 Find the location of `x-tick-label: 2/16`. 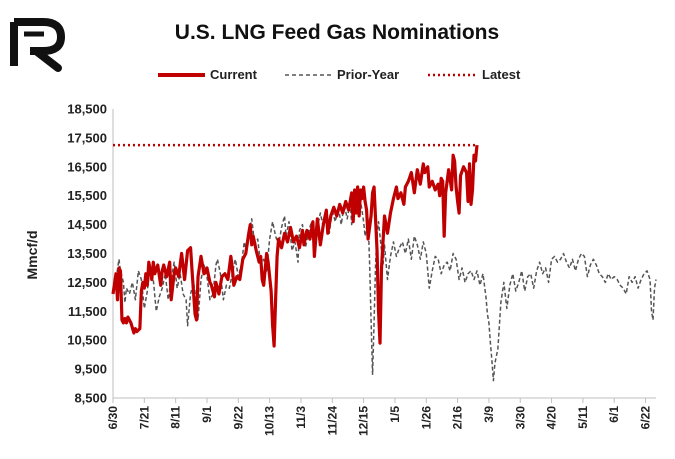

x-tick-label: 2/16 is located at coordinates (458, 418).